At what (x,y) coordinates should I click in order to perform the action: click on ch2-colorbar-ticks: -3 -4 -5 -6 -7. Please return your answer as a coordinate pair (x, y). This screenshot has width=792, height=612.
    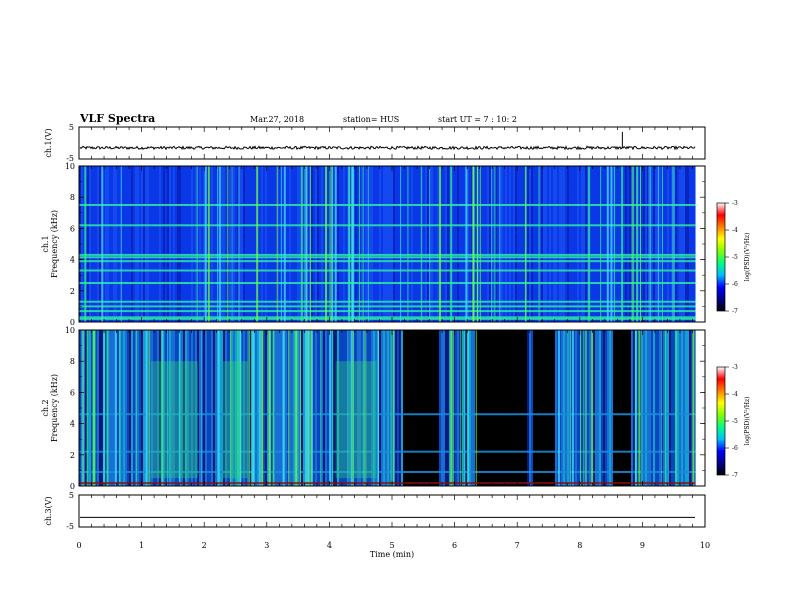
    Looking at the image, I should click on (731, 421).